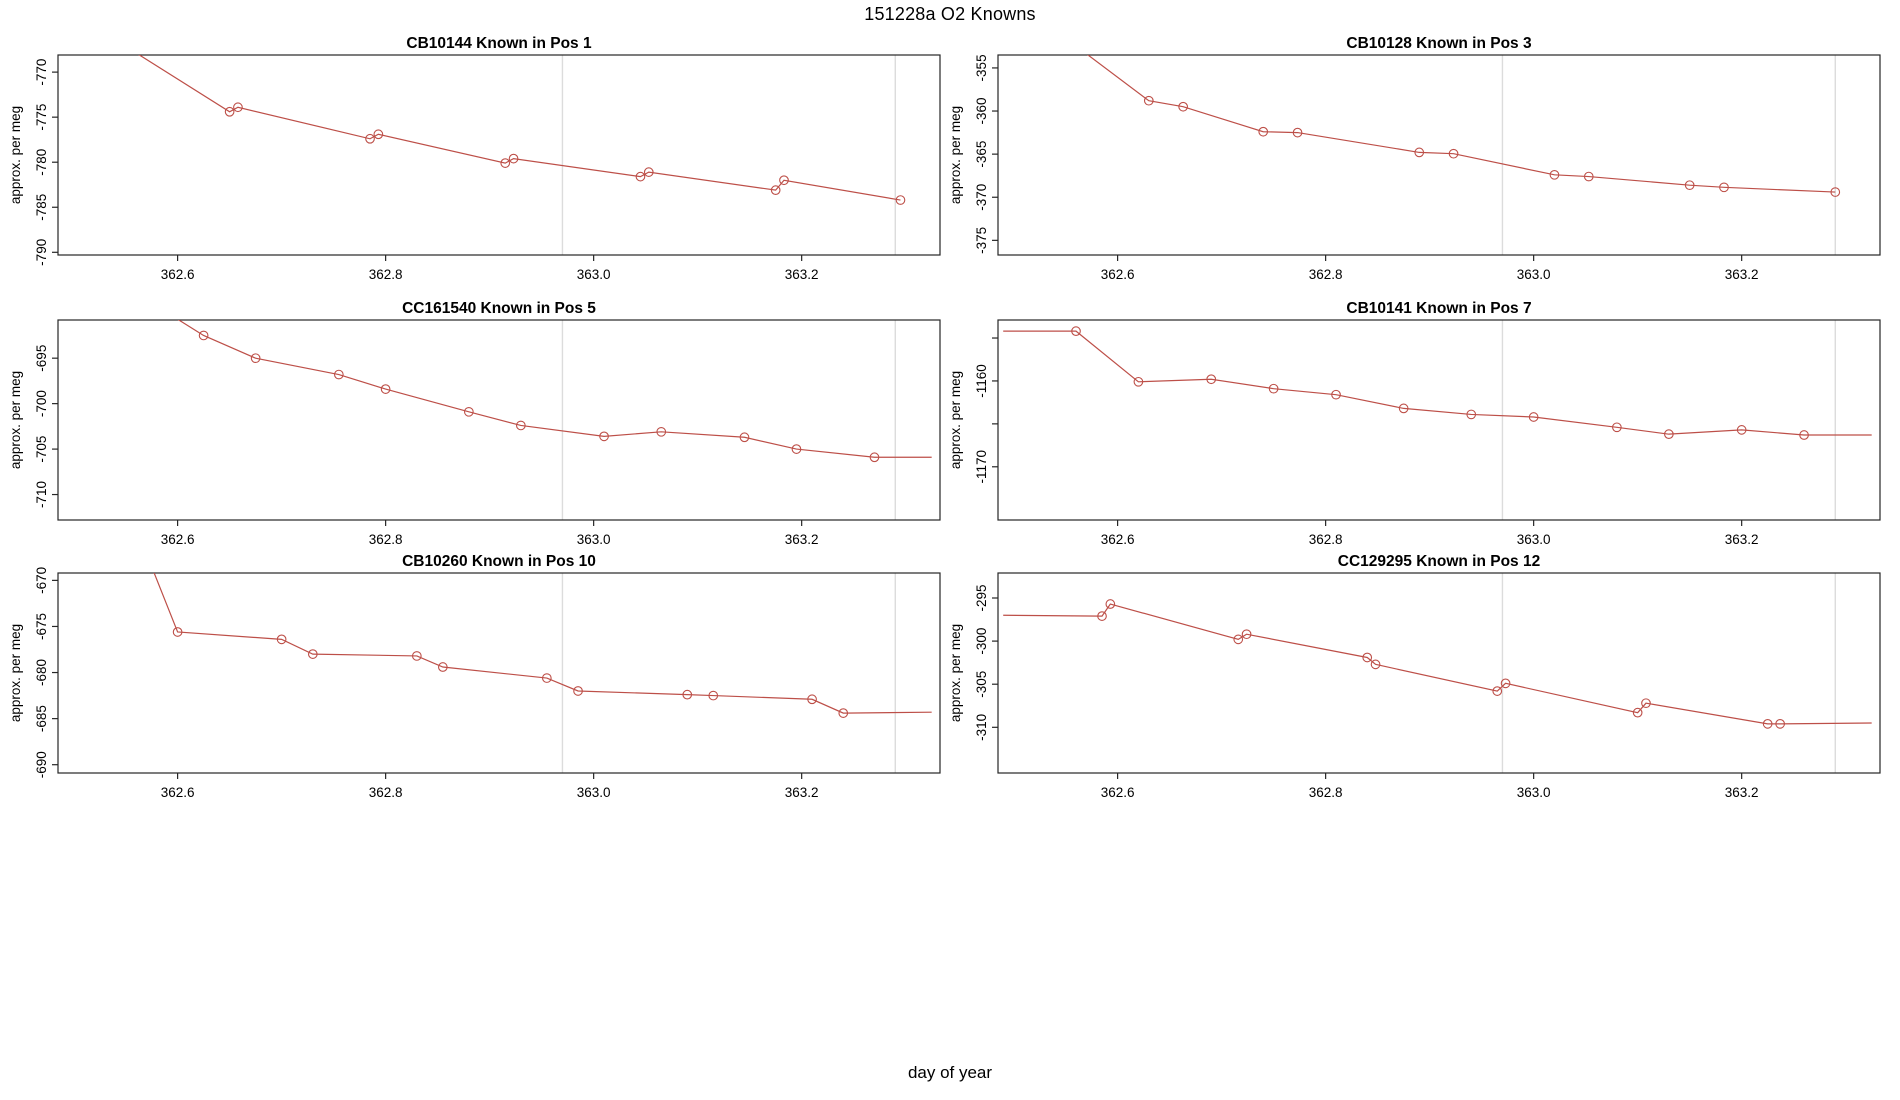  I want to click on x-axis-label: day of year, so click(950, 1072).